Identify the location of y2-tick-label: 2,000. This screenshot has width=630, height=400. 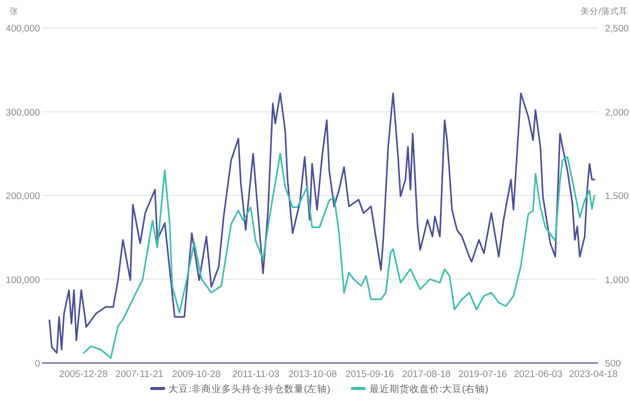
(617, 112).